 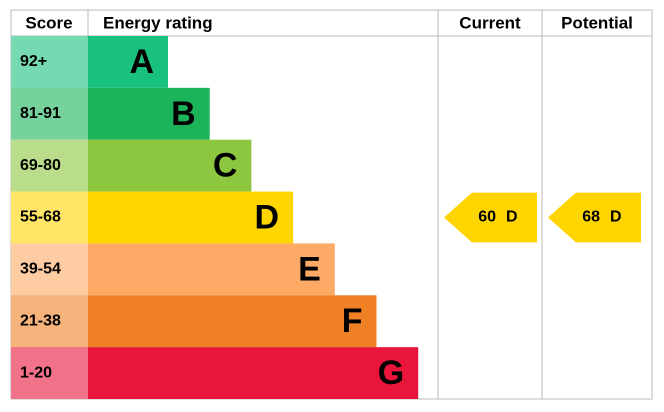 What do you see at coordinates (591, 217) in the screenshot?
I see `rating-value: 68` at bounding box center [591, 217].